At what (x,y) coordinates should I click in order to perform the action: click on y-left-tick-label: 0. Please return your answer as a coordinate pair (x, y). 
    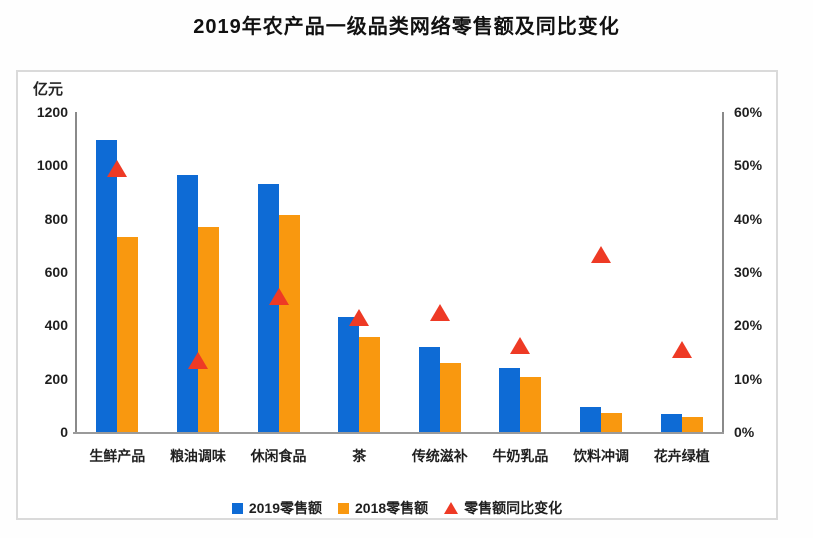
    Looking at the image, I should click on (64, 432).